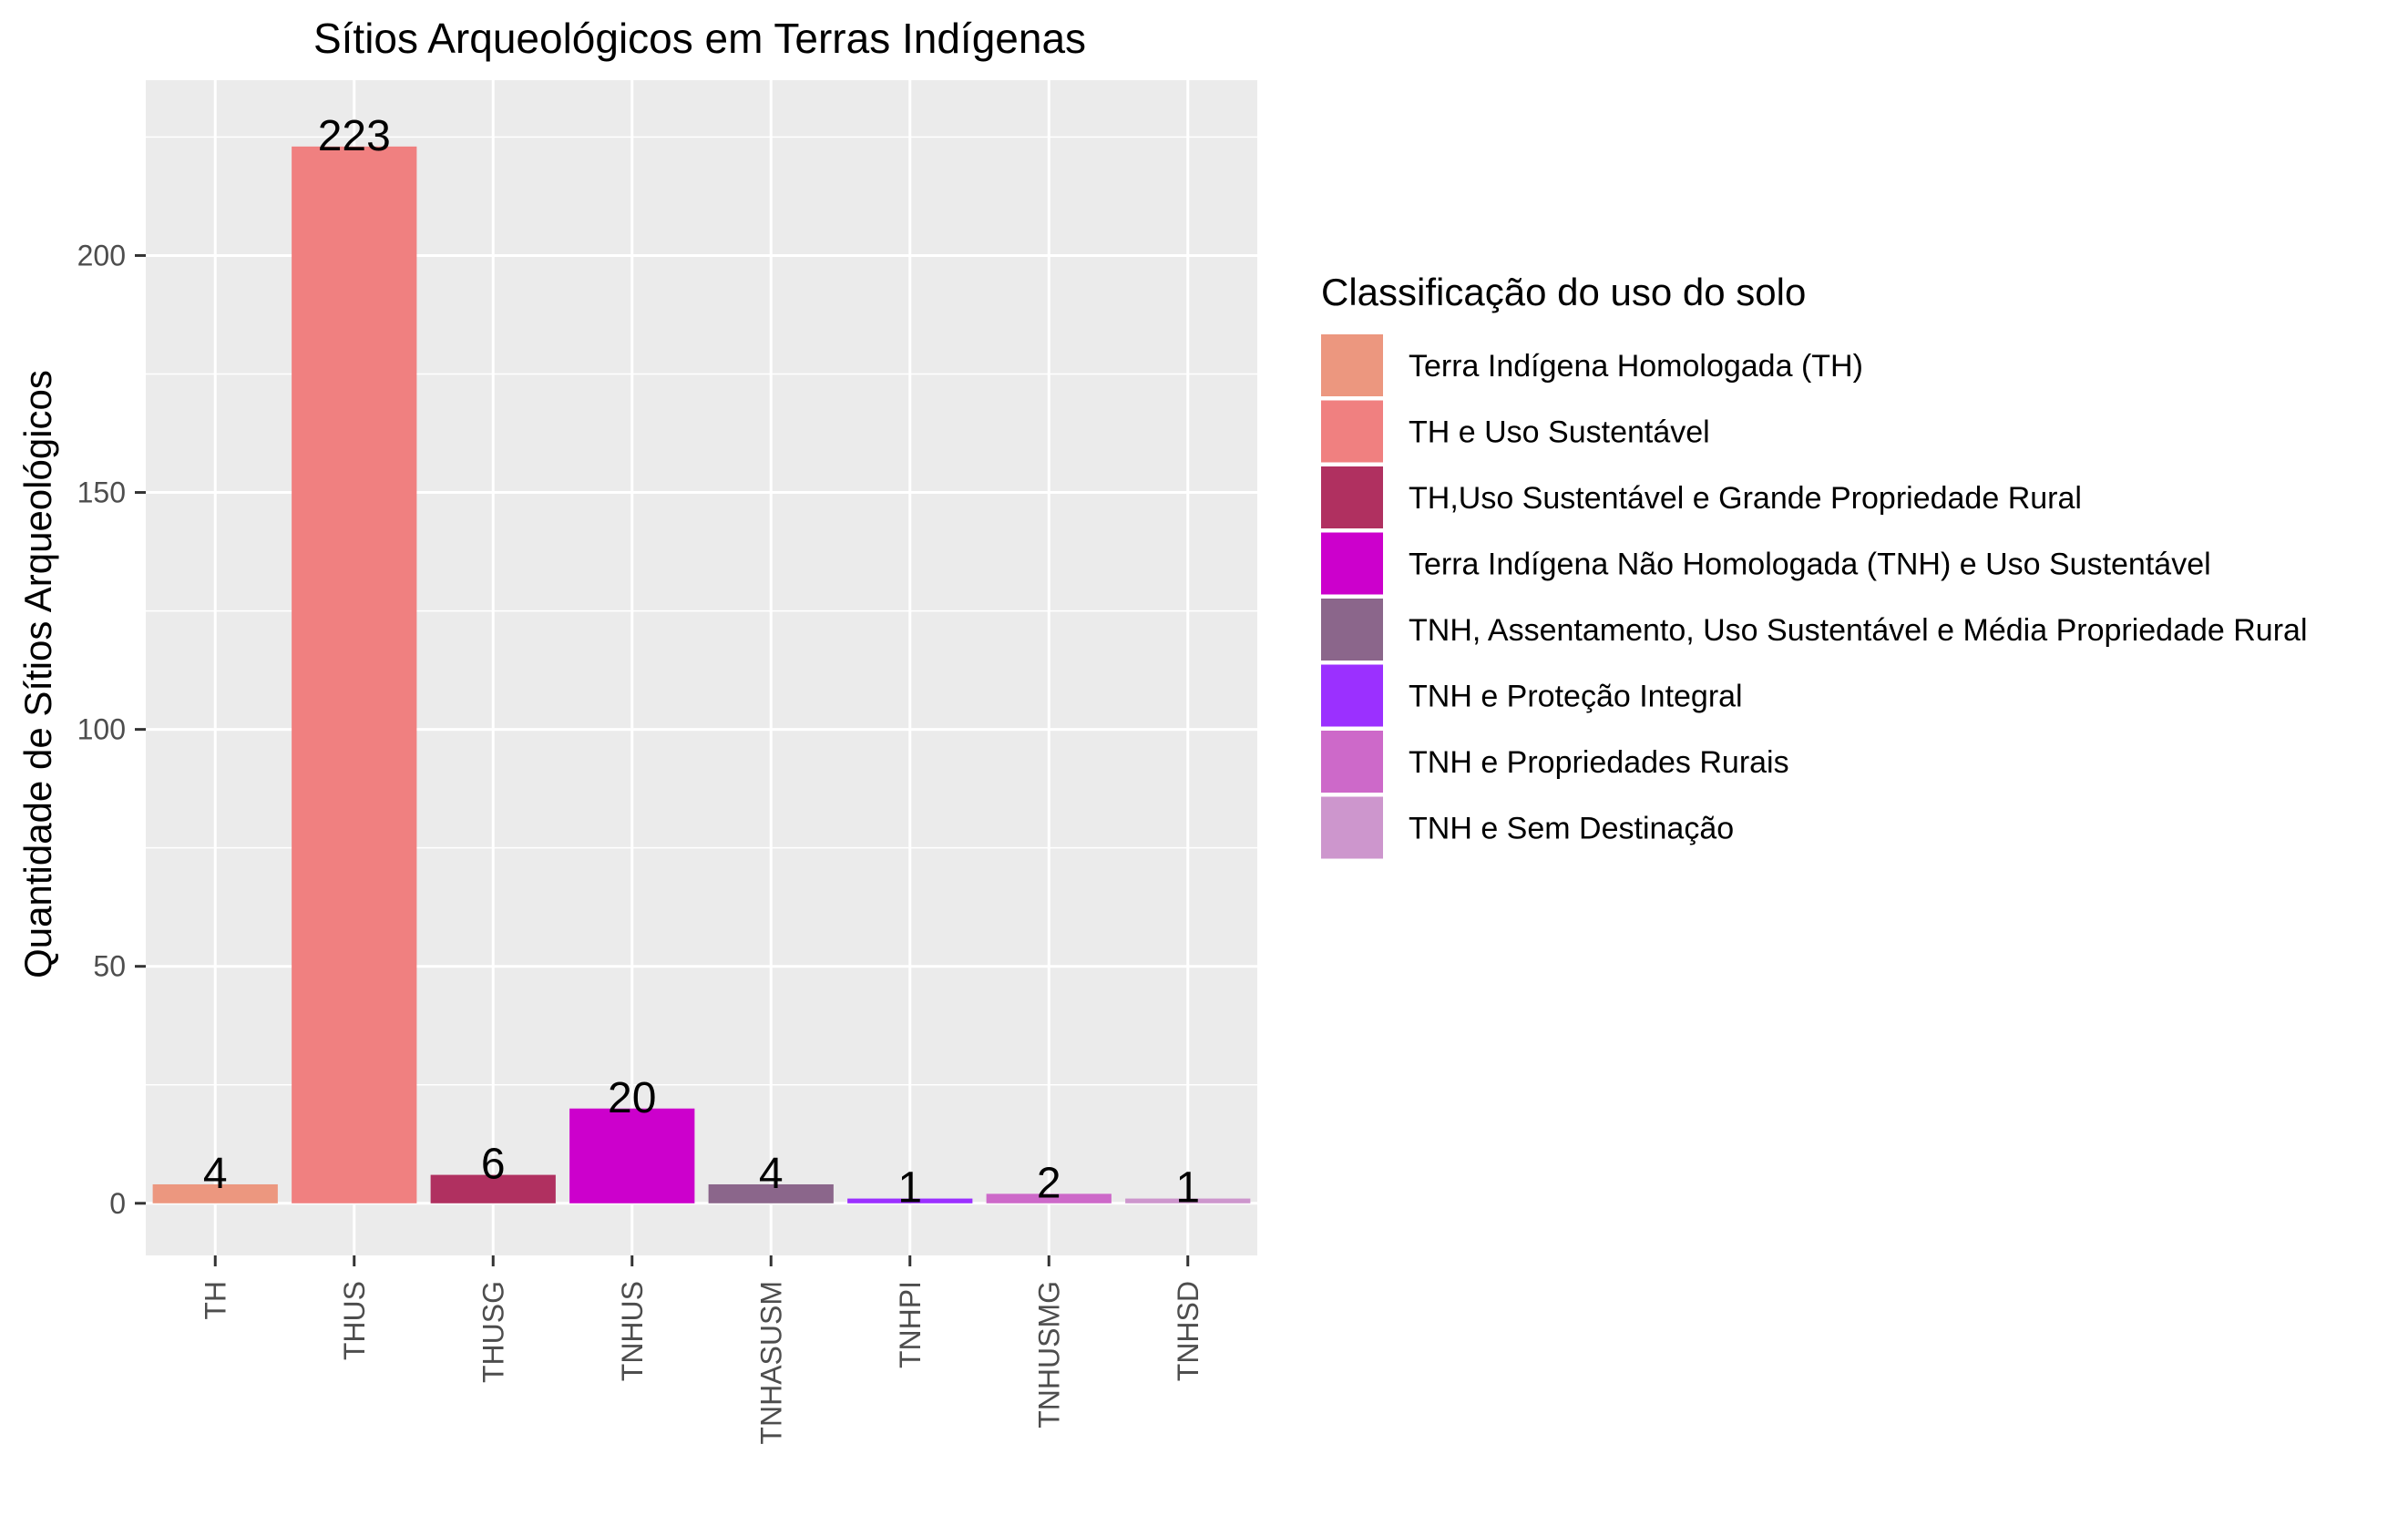 This screenshot has height=1526, width=2408. I want to click on bar-tnhus, so click(632, 1155).